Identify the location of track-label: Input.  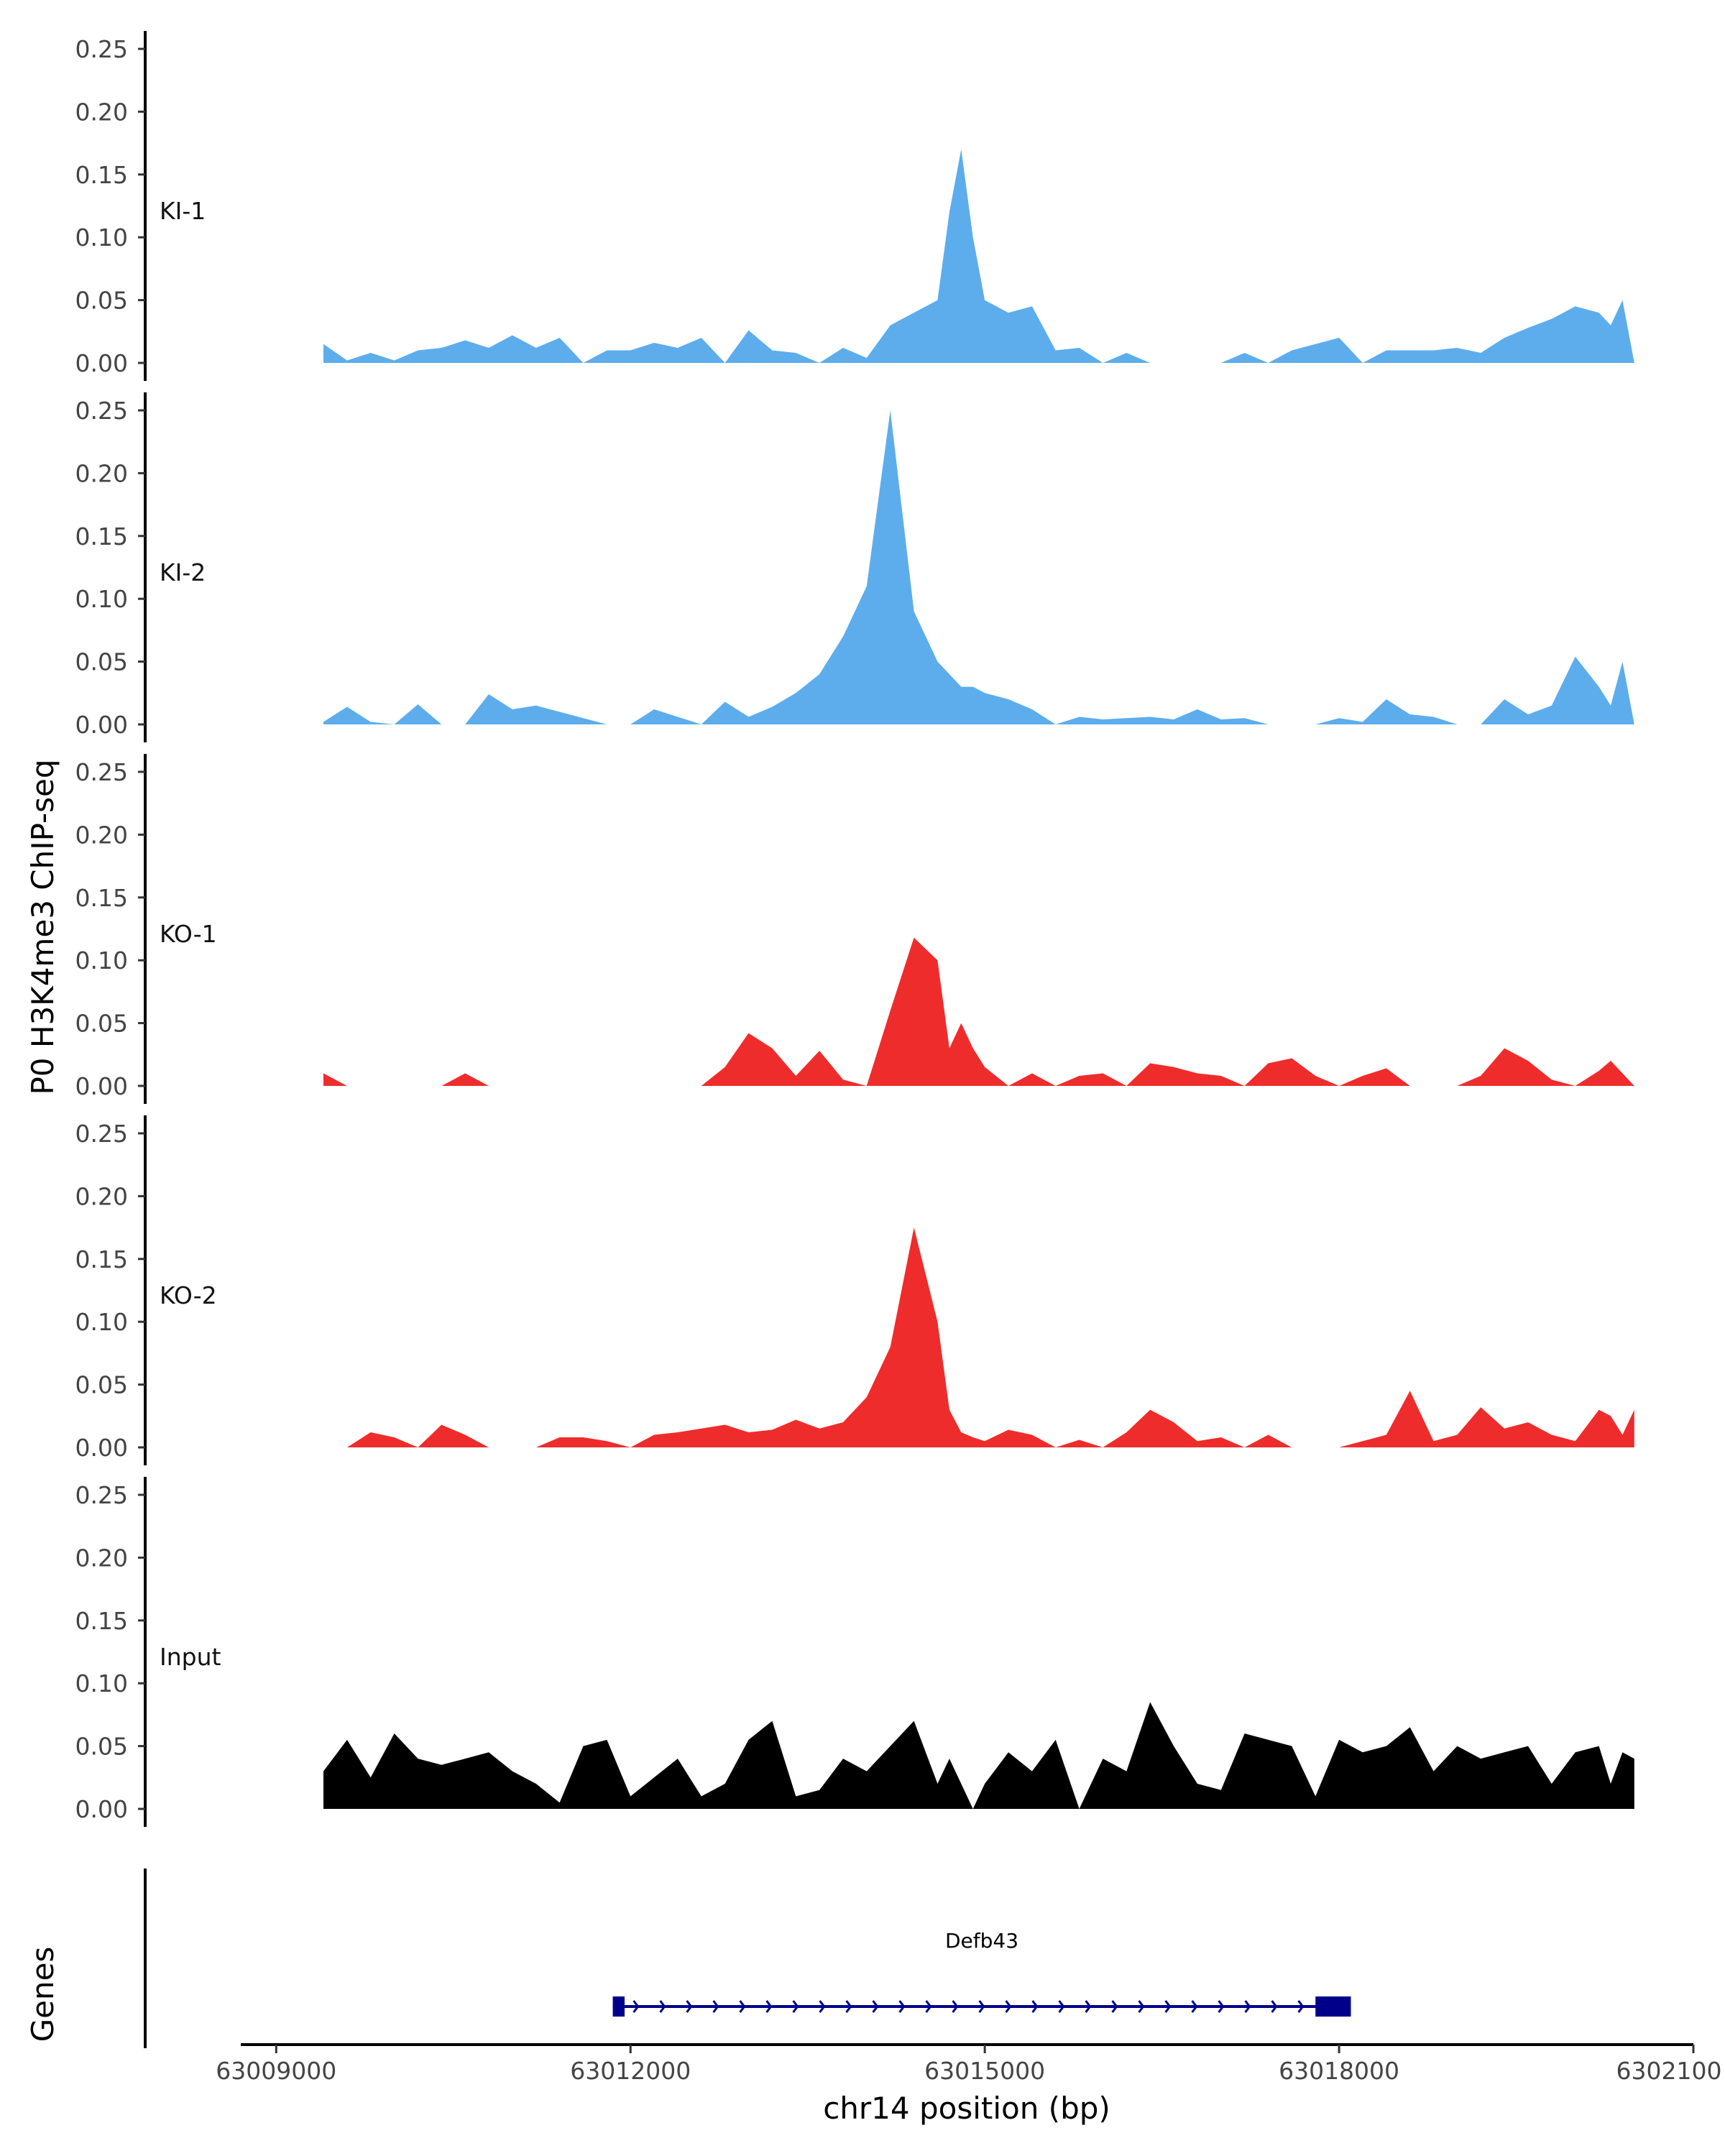
(190, 1657).